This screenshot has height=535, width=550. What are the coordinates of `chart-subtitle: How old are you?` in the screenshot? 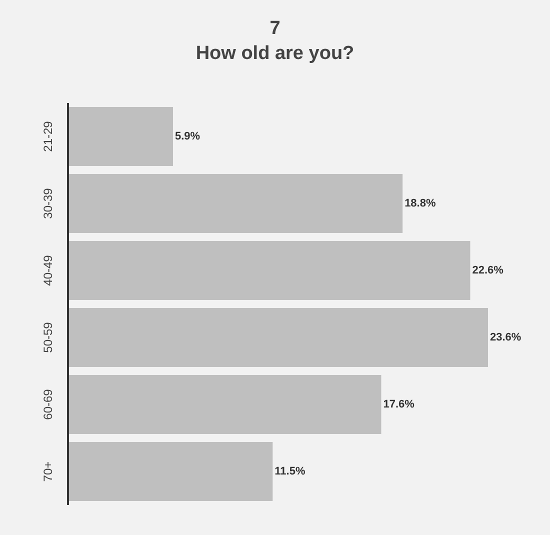 It's located at (275, 54).